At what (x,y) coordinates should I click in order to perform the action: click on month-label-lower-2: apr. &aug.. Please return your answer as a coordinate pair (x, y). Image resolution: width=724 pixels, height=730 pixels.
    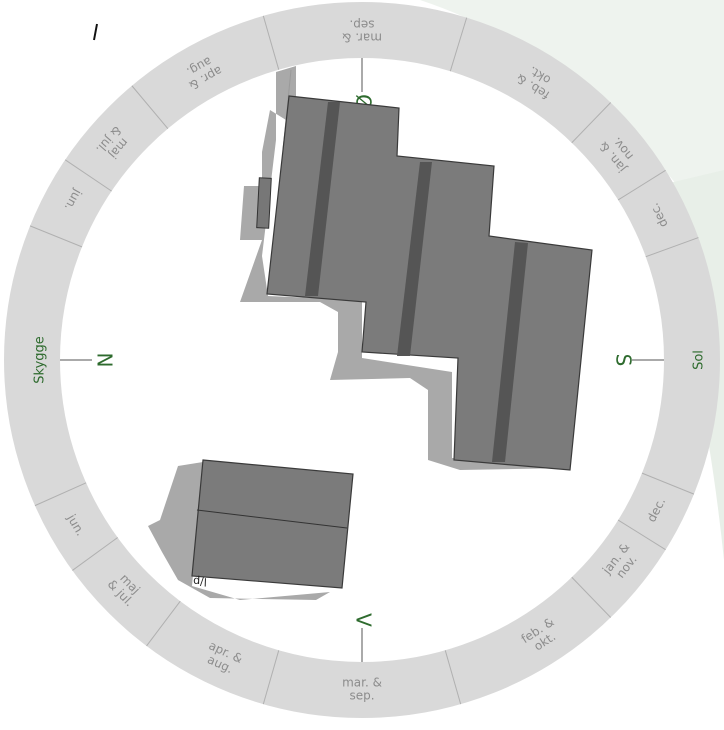
    Looking at the image, I should click on (223, 658).